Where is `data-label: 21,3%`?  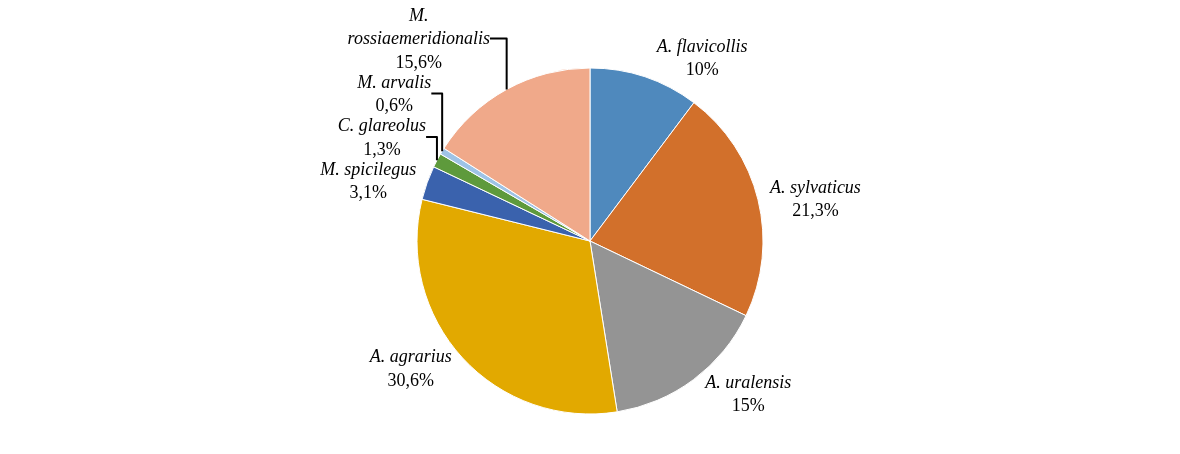 data-label: 21,3% is located at coordinates (815, 210).